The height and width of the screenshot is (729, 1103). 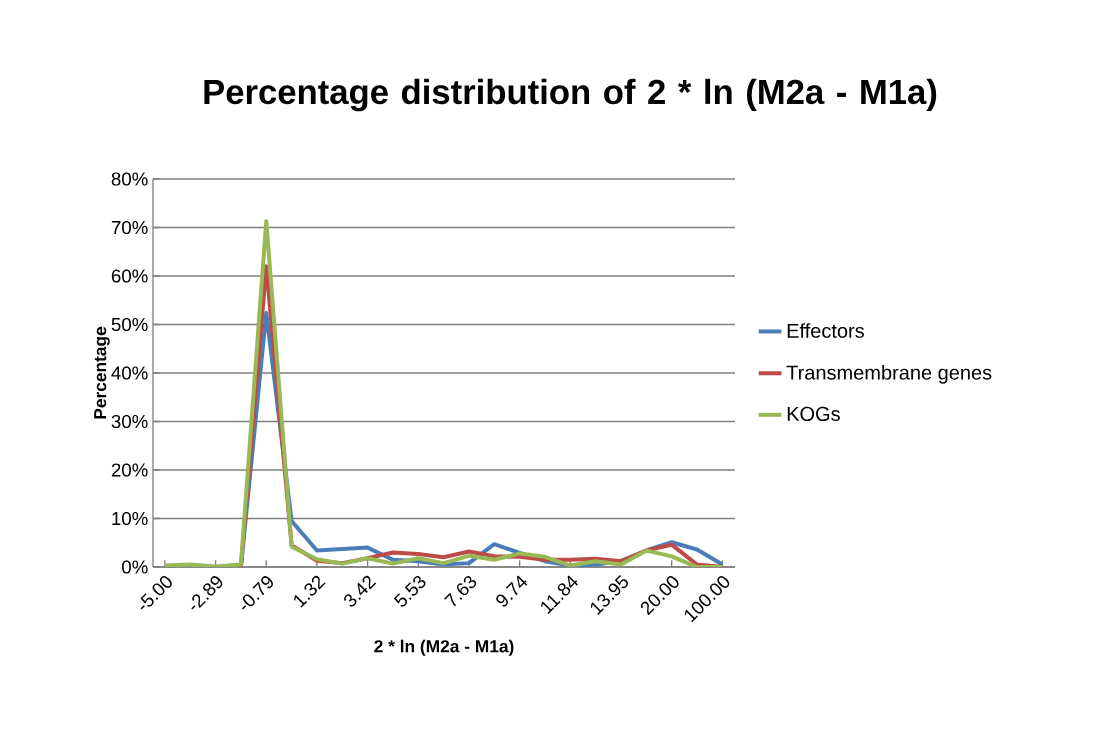 What do you see at coordinates (129, 470) in the screenshot?
I see `y-tick-label: 20%` at bounding box center [129, 470].